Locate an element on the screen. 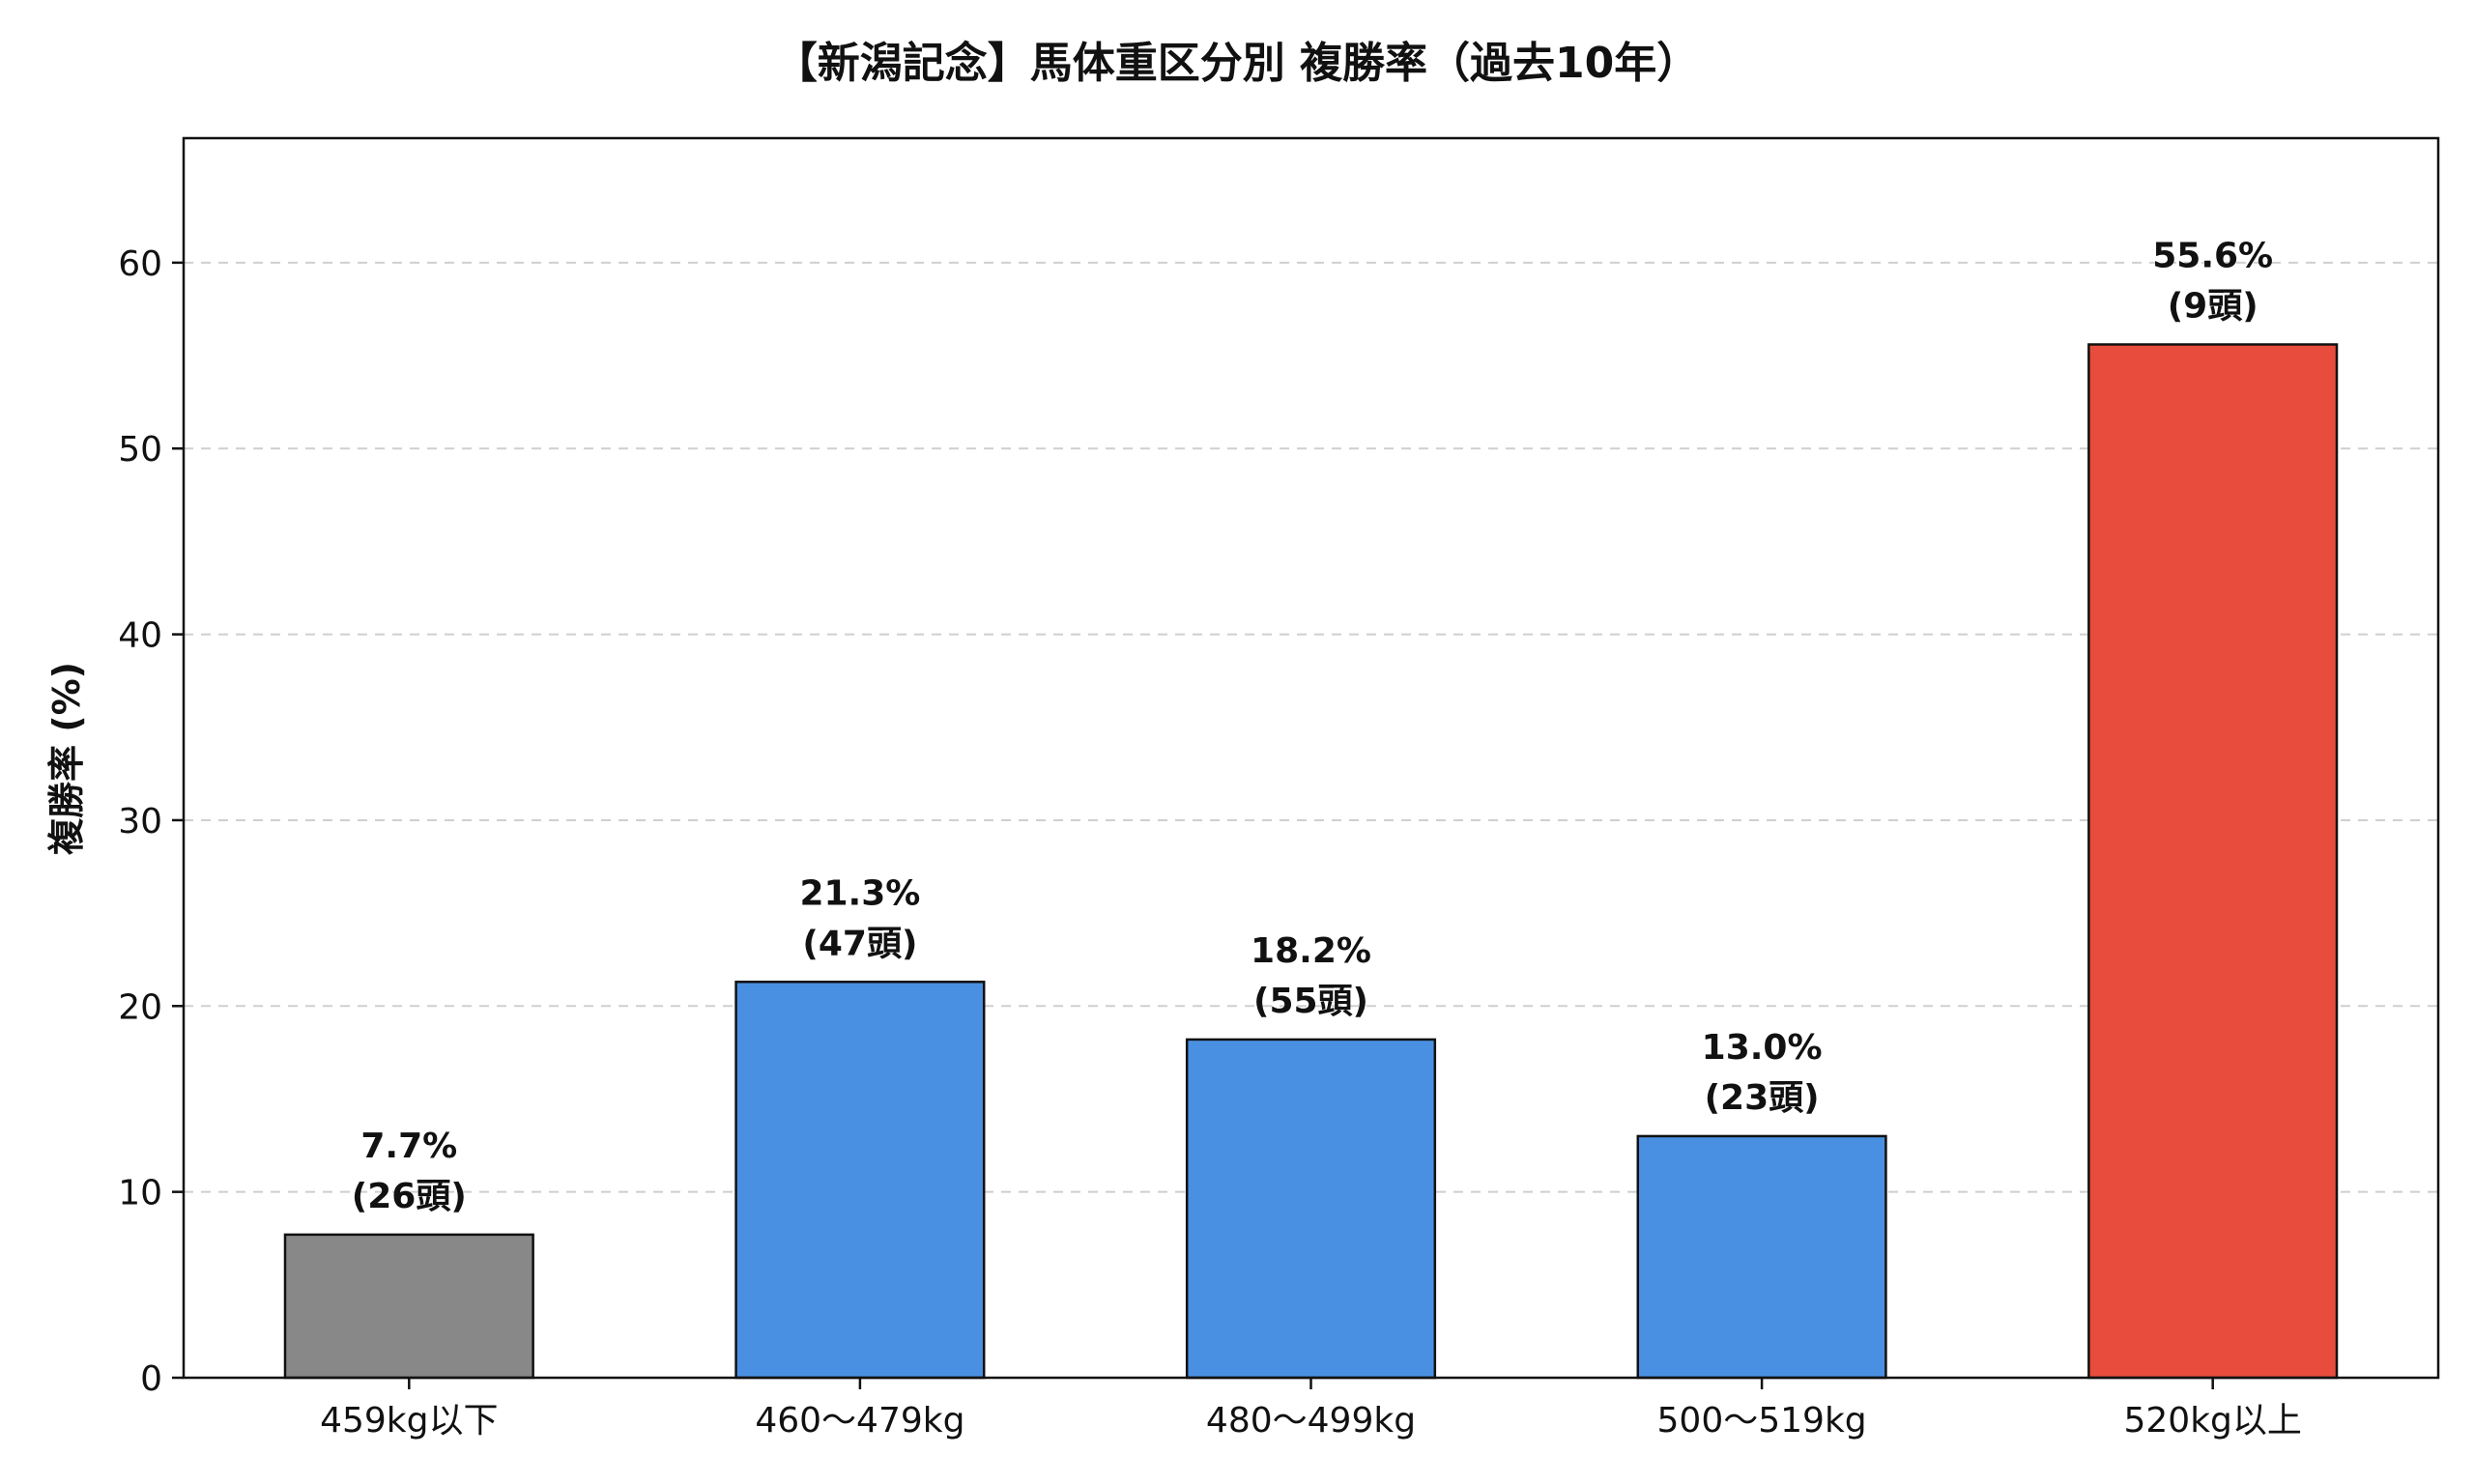 This screenshot has width=2474, height=1484. bar-count-label: (23頭) is located at coordinates (1763, 1098).